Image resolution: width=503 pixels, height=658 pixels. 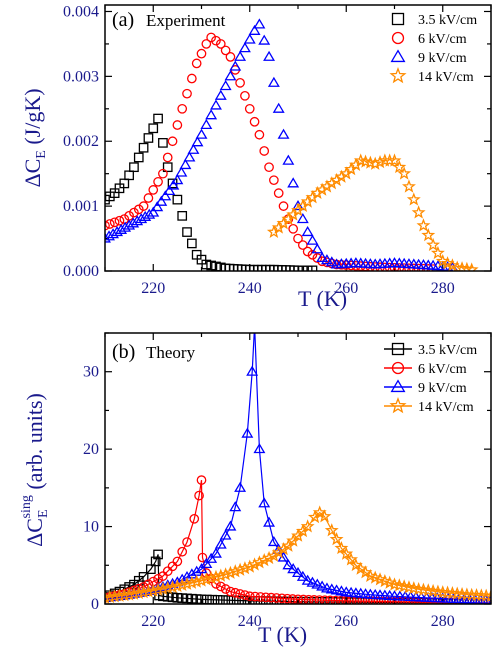 What do you see at coordinates (298, 542) in the screenshot?
I see `theory-series-line` at bounding box center [298, 542].